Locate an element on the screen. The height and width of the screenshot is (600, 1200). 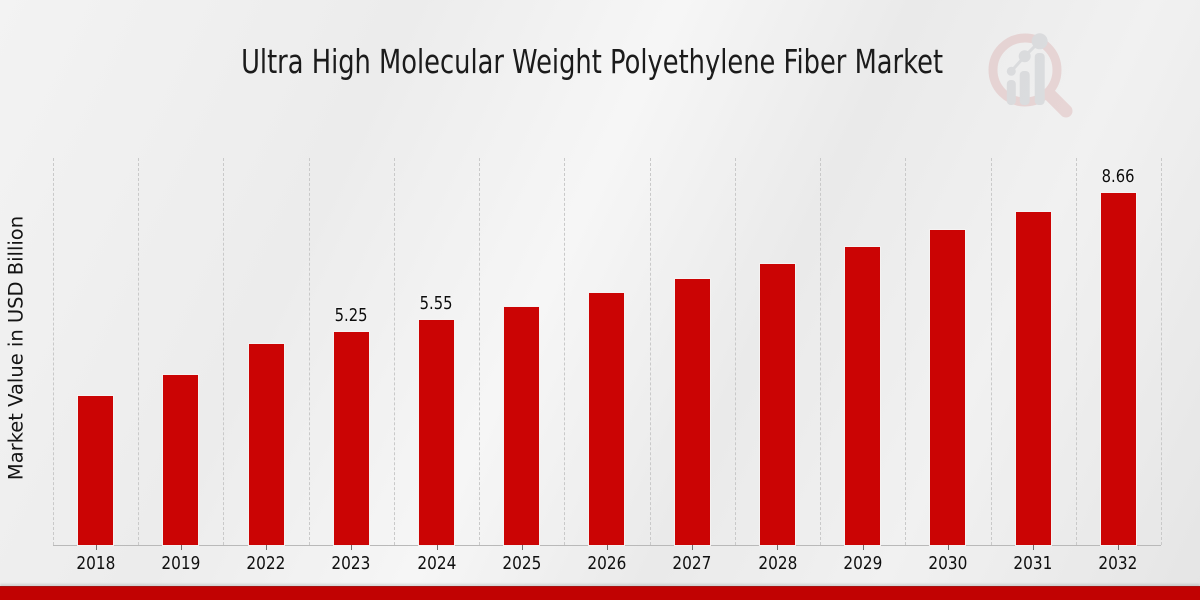
bar-2026 is located at coordinates (607, 419).